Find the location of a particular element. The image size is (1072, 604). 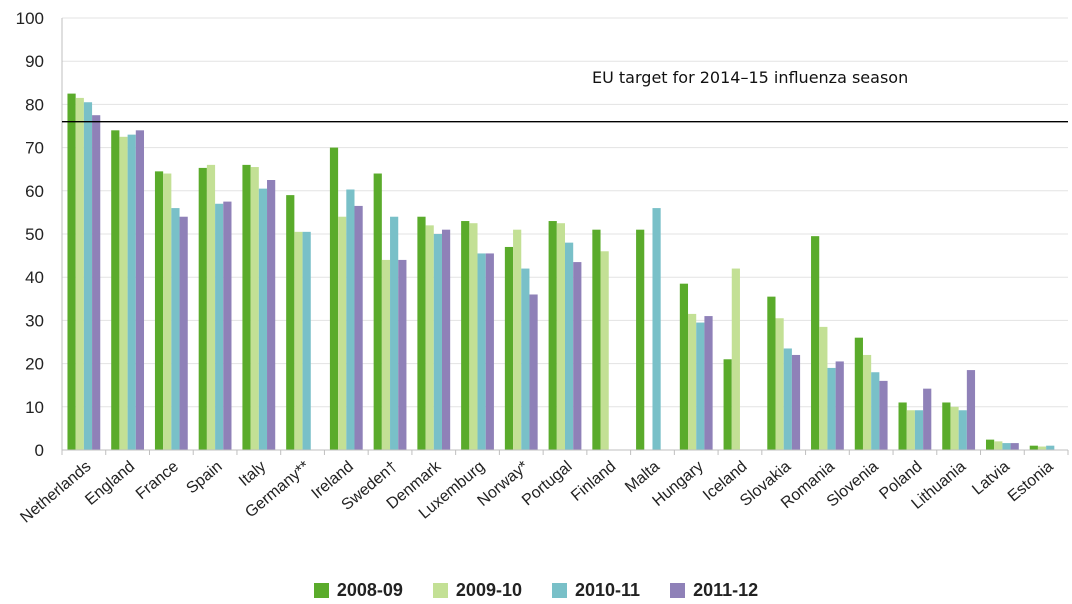

bar-2009-10-Netherlands is located at coordinates (79, 274).